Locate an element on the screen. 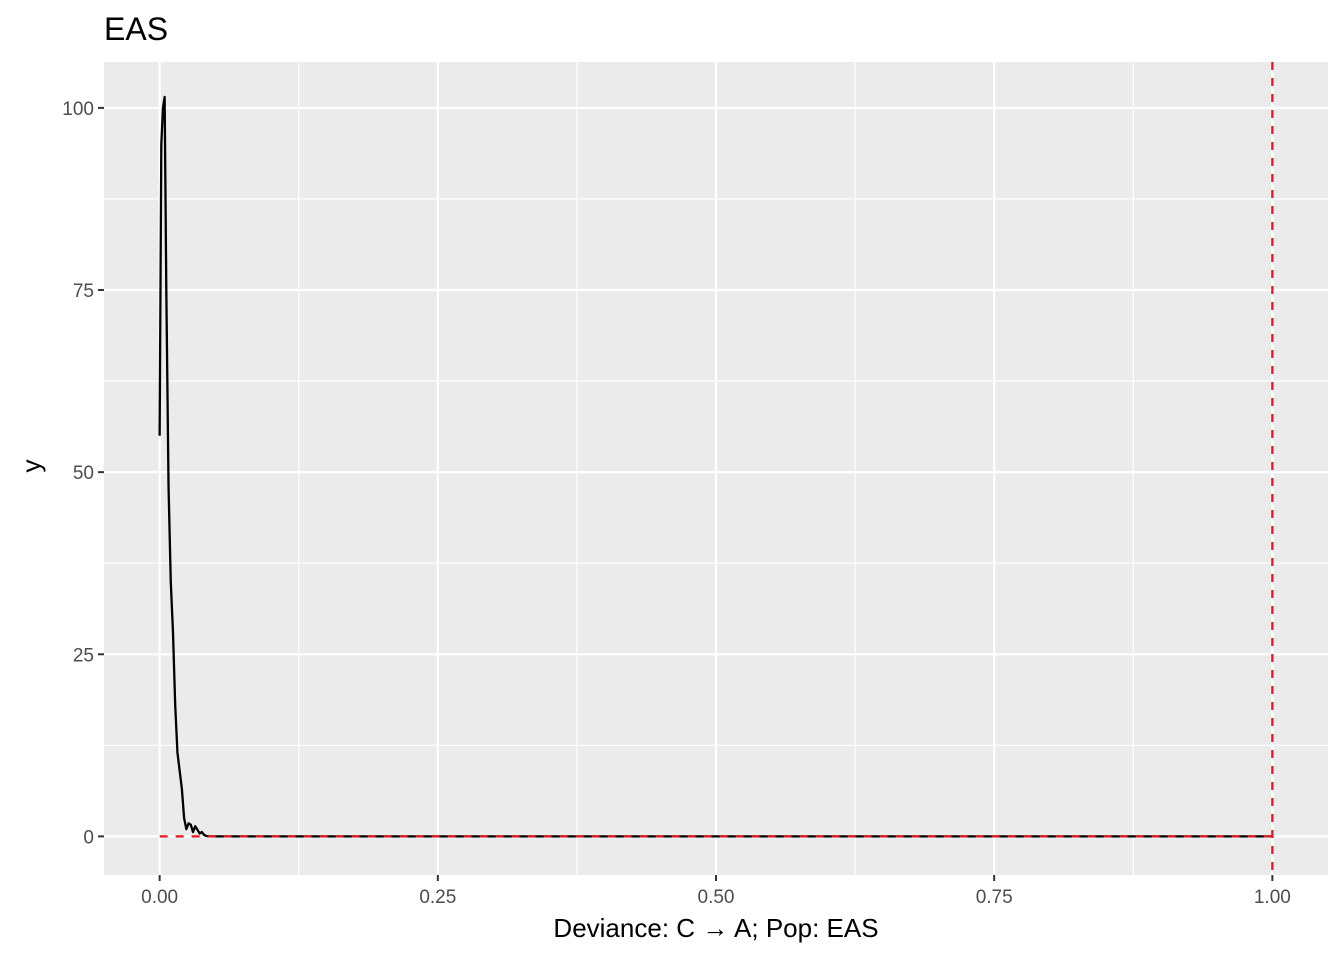  x-tick-label: 1.00 is located at coordinates (1272, 897).